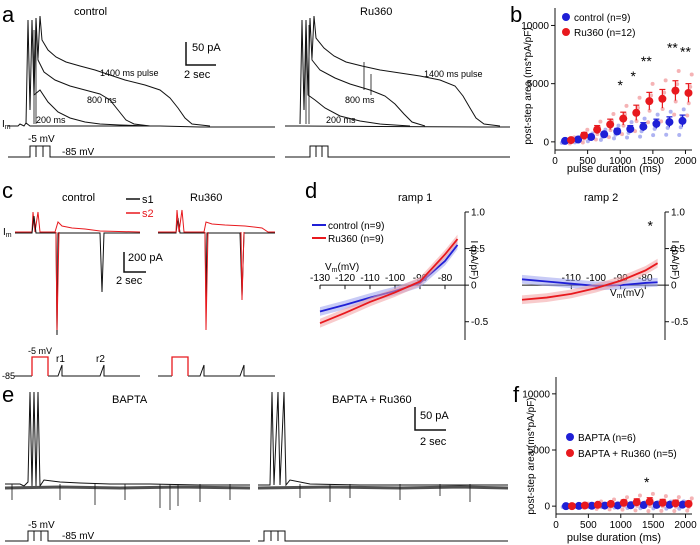 The width and height of the screenshot is (700, 545). I want to click on chart-f-xtick-label: 2000, so click(685, 525).